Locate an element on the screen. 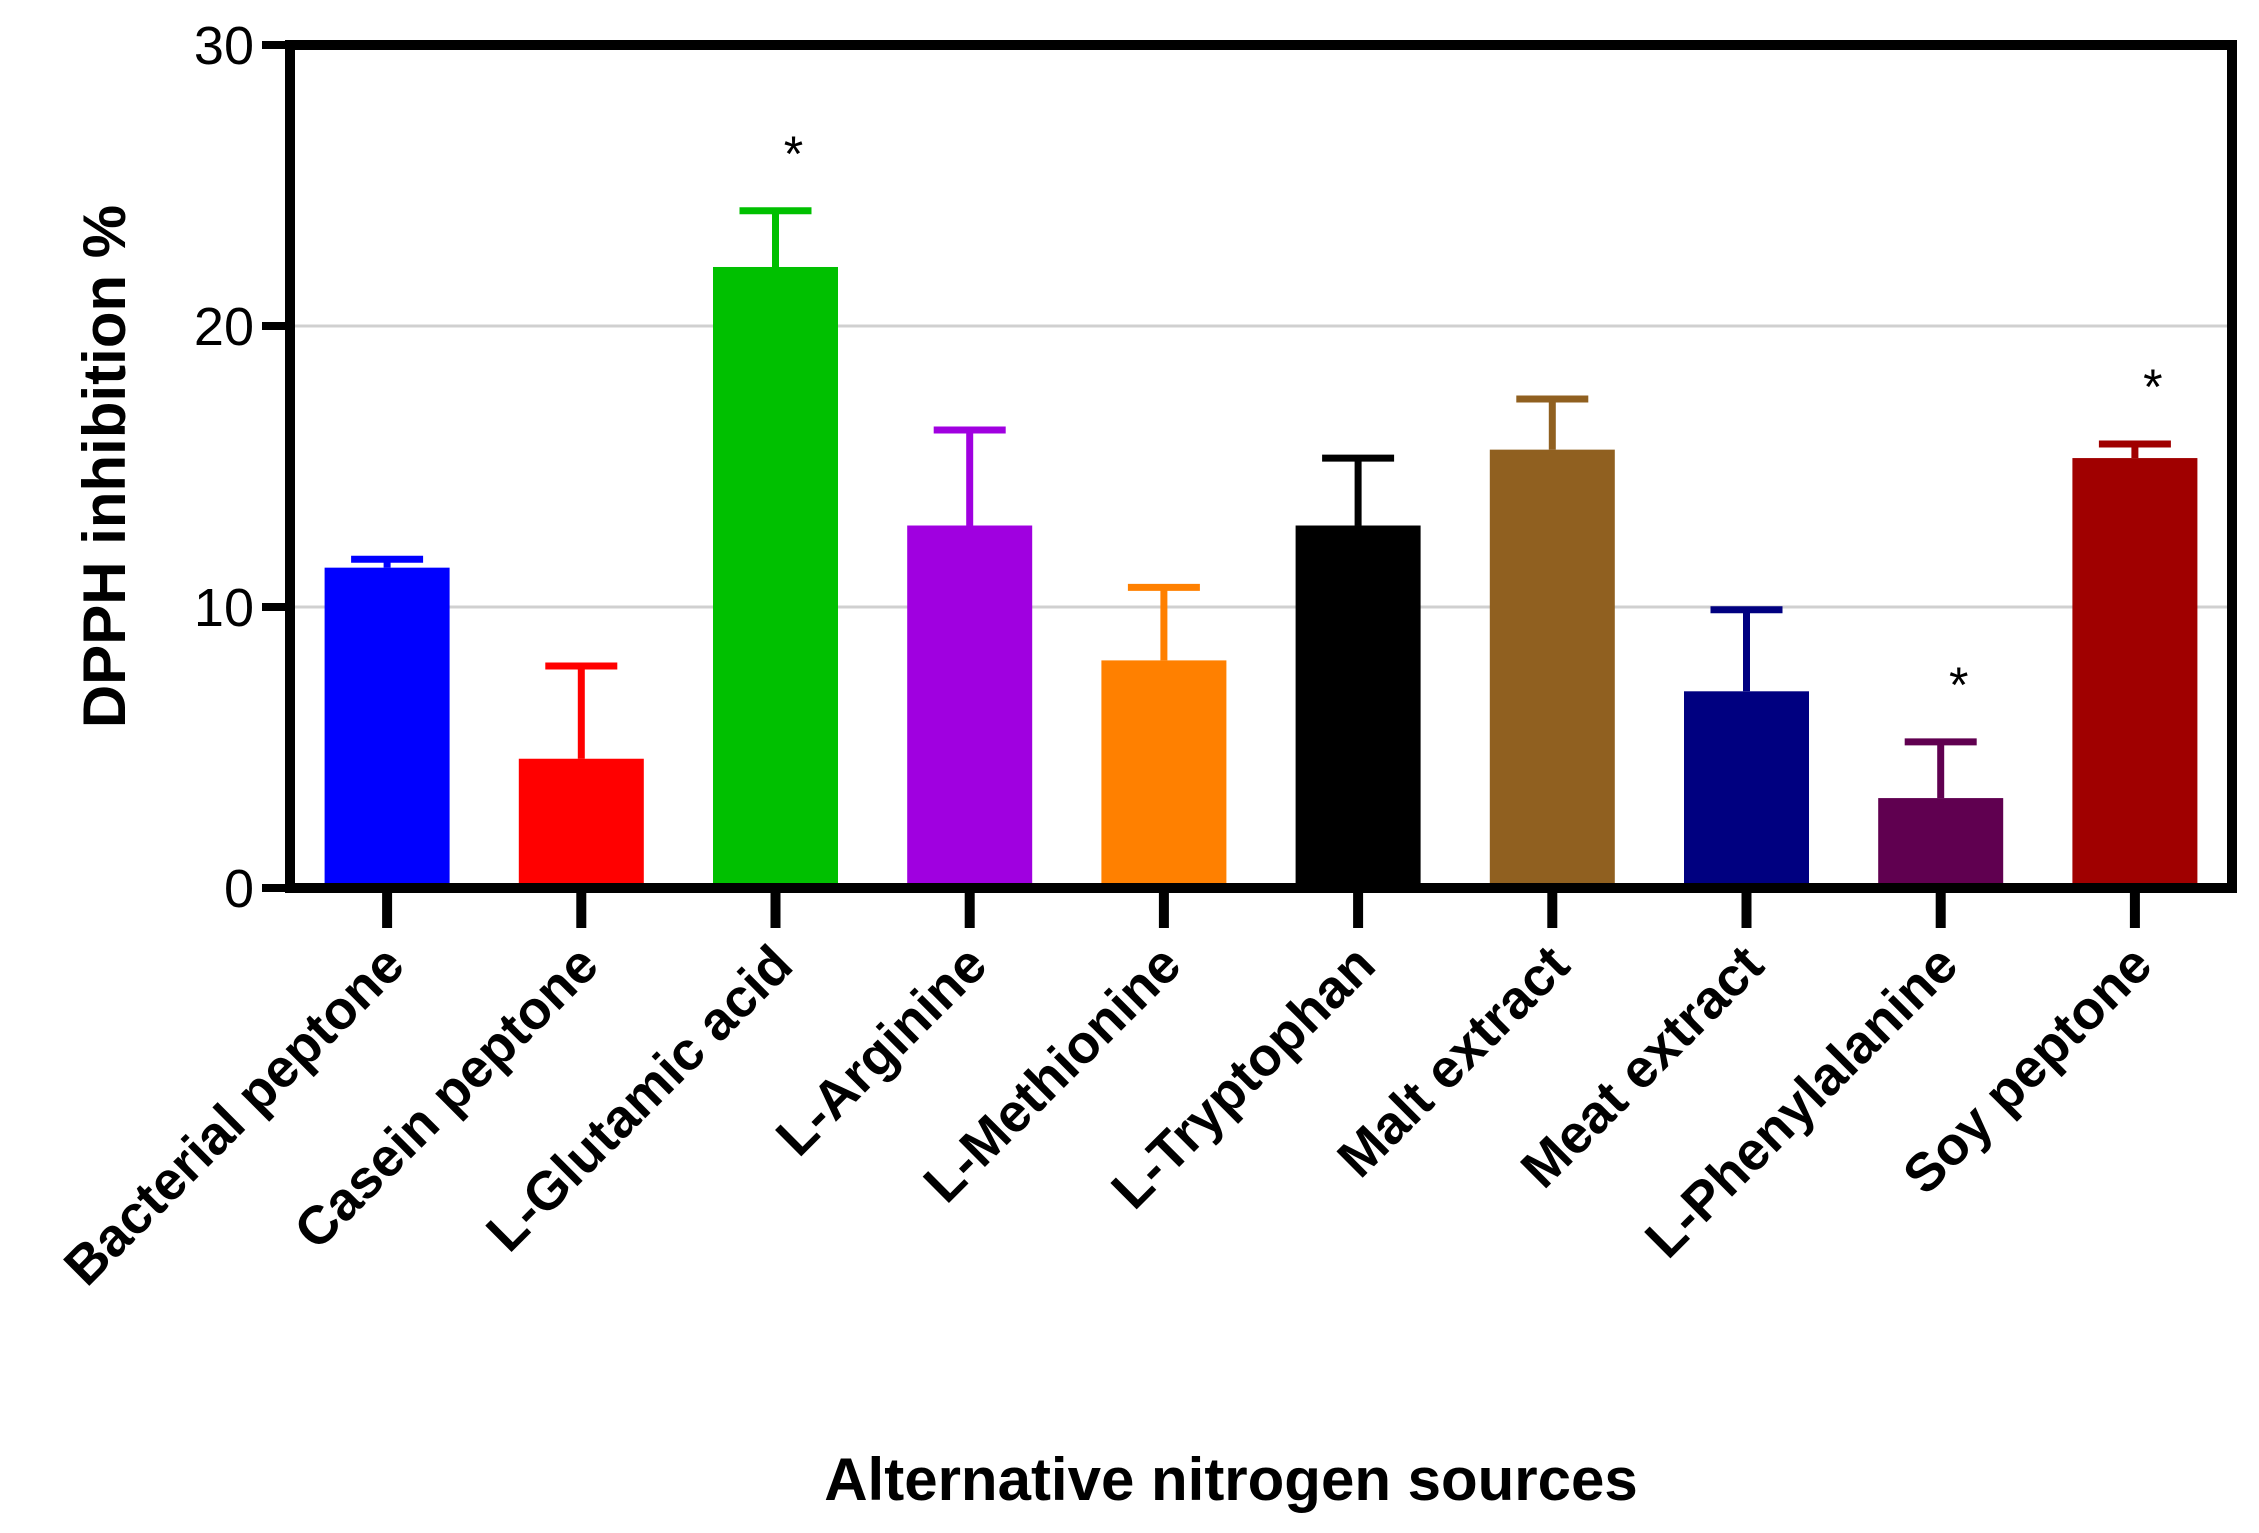  y-axis: 0 10 20 30 is located at coordinates (242, 467).